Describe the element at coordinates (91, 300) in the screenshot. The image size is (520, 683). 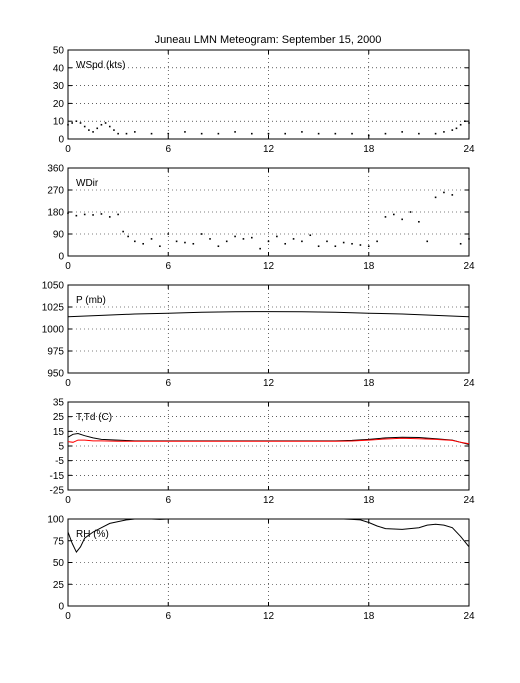
I see `panel-label: P (mb)` at that location.